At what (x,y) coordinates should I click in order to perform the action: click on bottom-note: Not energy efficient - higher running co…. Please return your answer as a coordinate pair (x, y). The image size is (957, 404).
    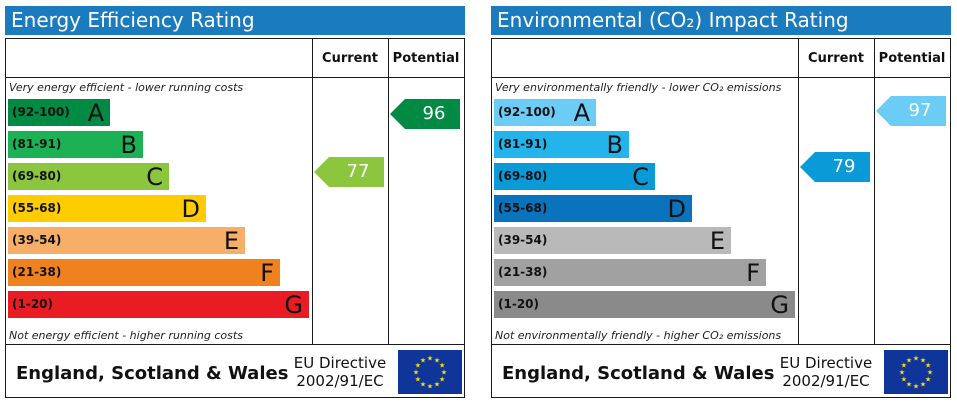
    Looking at the image, I should click on (126, 335).